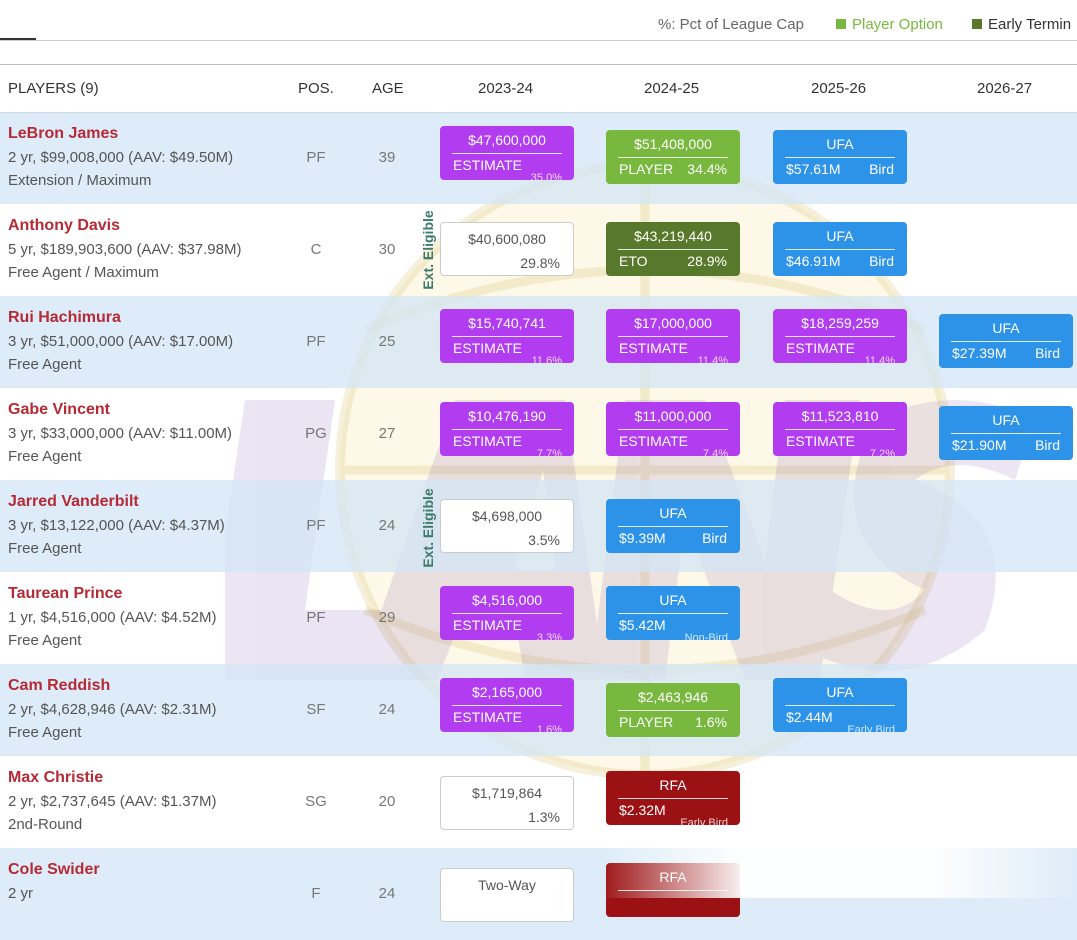 The height and width of the screenshot is (940, 1077). I want to click on salary-cell: $51,408,000 PLAYER 34.4%, so click(673, 157).